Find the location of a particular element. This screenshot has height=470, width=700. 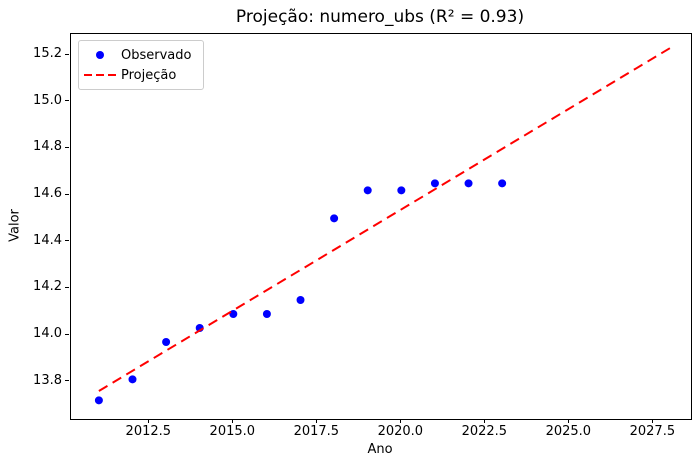

y-tick-label: 14.2 is located at coordinates (47, 287).